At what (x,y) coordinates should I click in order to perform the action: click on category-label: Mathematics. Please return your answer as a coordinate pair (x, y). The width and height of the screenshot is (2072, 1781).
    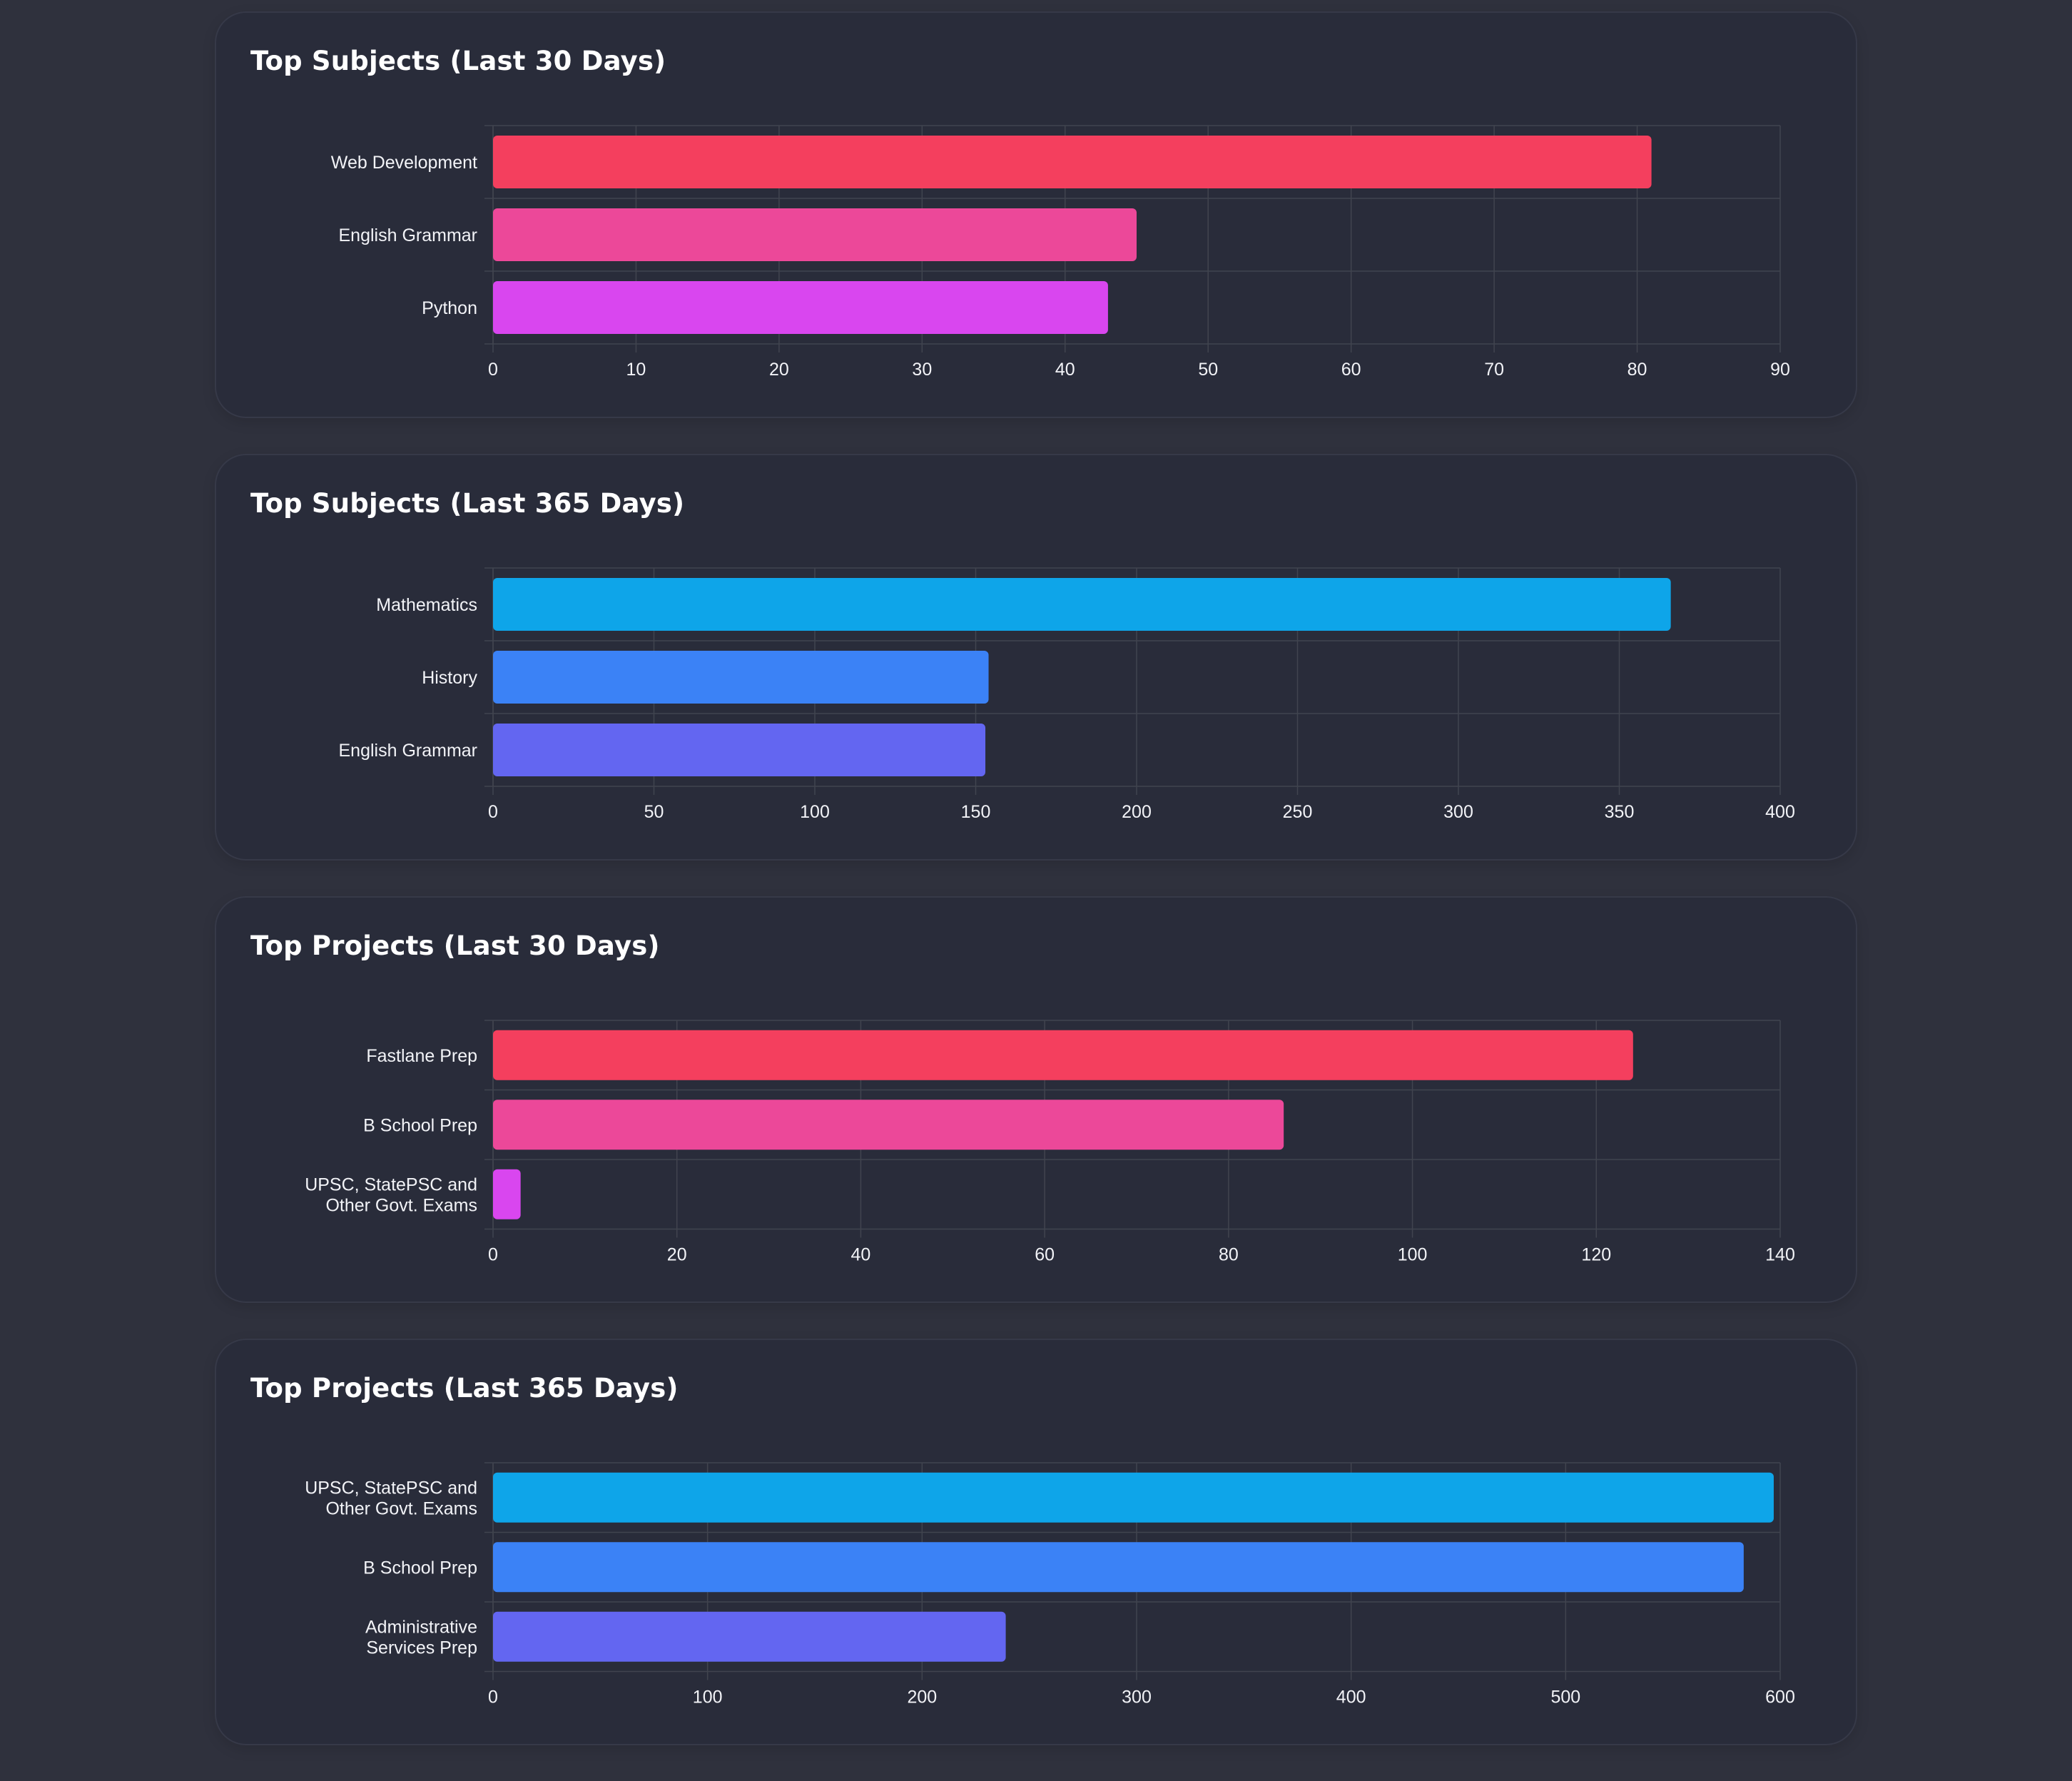
    Looking at the image, I should click on (426, 605).